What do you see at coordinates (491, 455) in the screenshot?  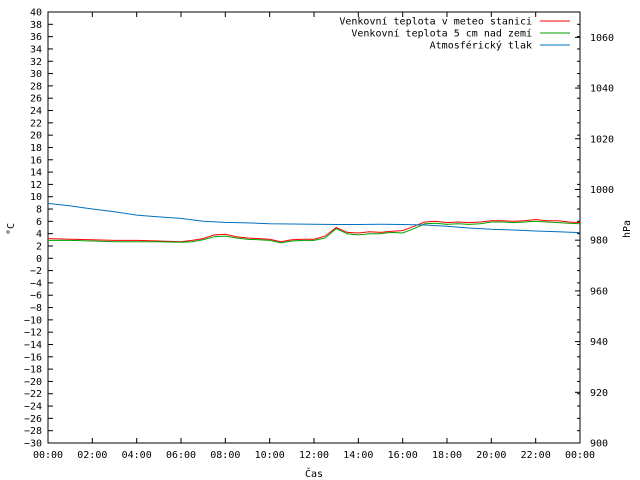 I see `x-tick-label: 20:00` at bounding box center [491, 455].